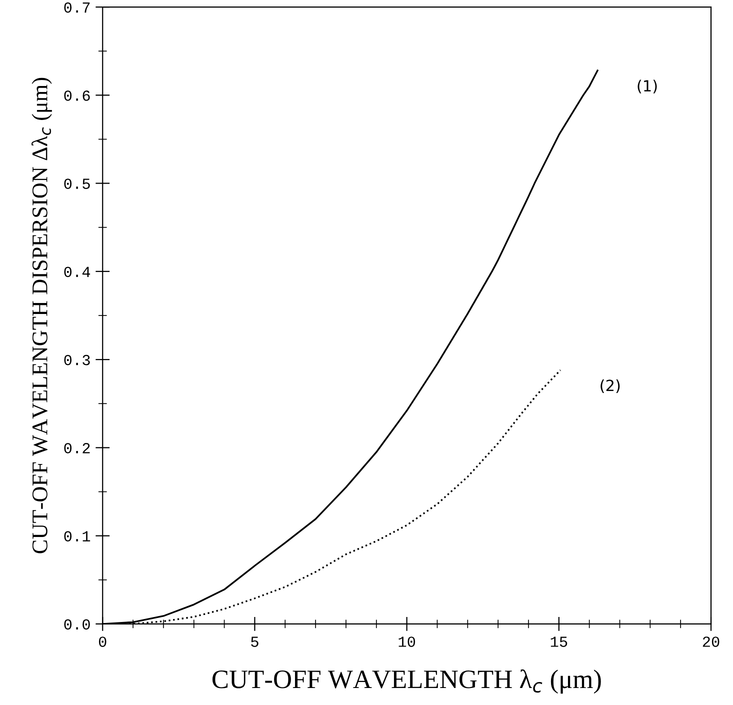 The height and width of the screenshot is (705, 733). I want to click on y-tick-label: 0.3, so click(77, 360).